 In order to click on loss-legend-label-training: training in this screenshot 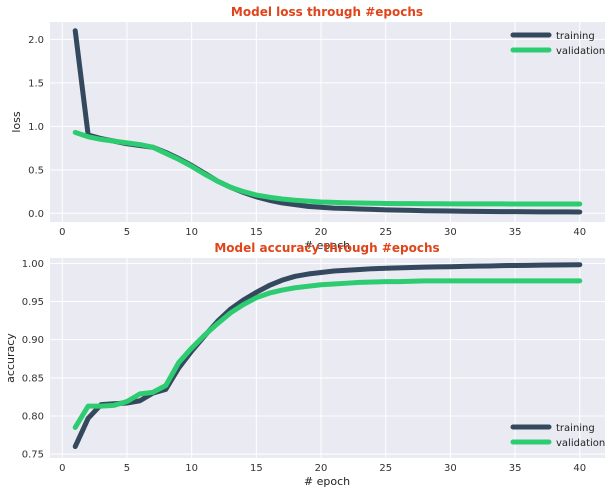, I will do `click(575, 36)`.